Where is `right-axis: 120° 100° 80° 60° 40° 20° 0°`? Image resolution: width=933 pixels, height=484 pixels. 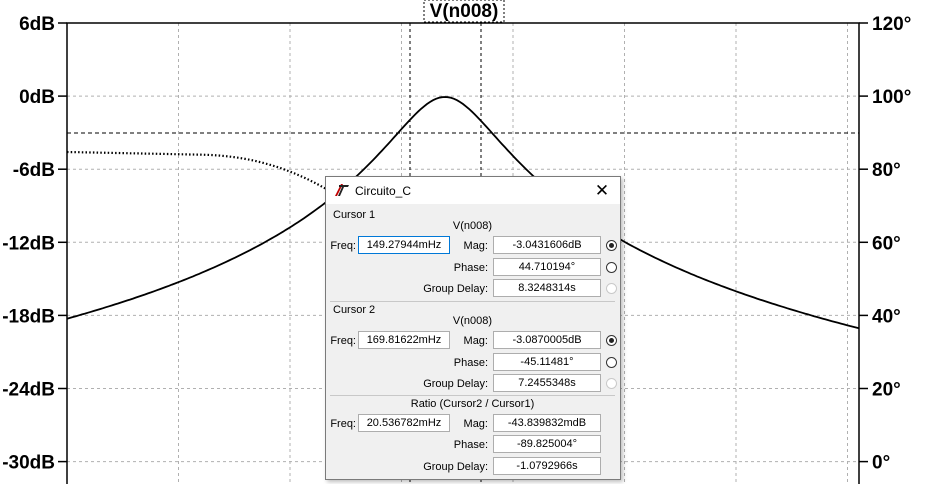
right-axis: 120° 100° 80° 60° 40° 20° 0° is located at coordinates (885, 244).